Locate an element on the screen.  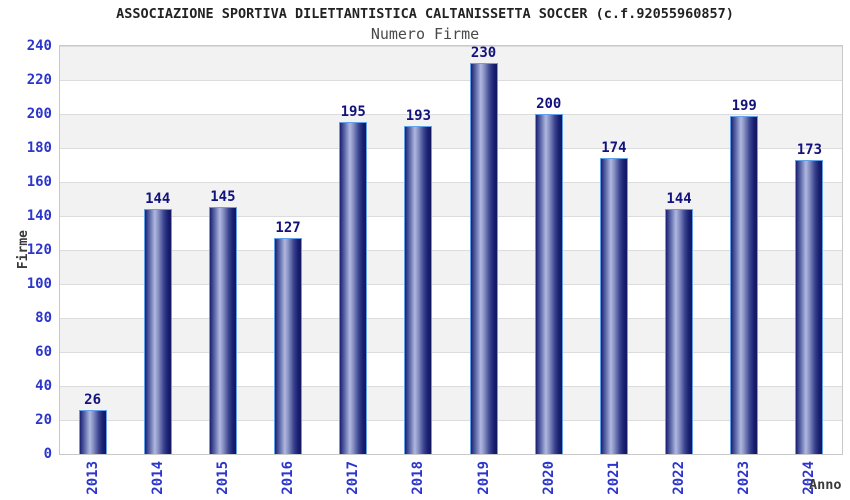
x-tick-label: 2019 is located at coordinates (483, 478).